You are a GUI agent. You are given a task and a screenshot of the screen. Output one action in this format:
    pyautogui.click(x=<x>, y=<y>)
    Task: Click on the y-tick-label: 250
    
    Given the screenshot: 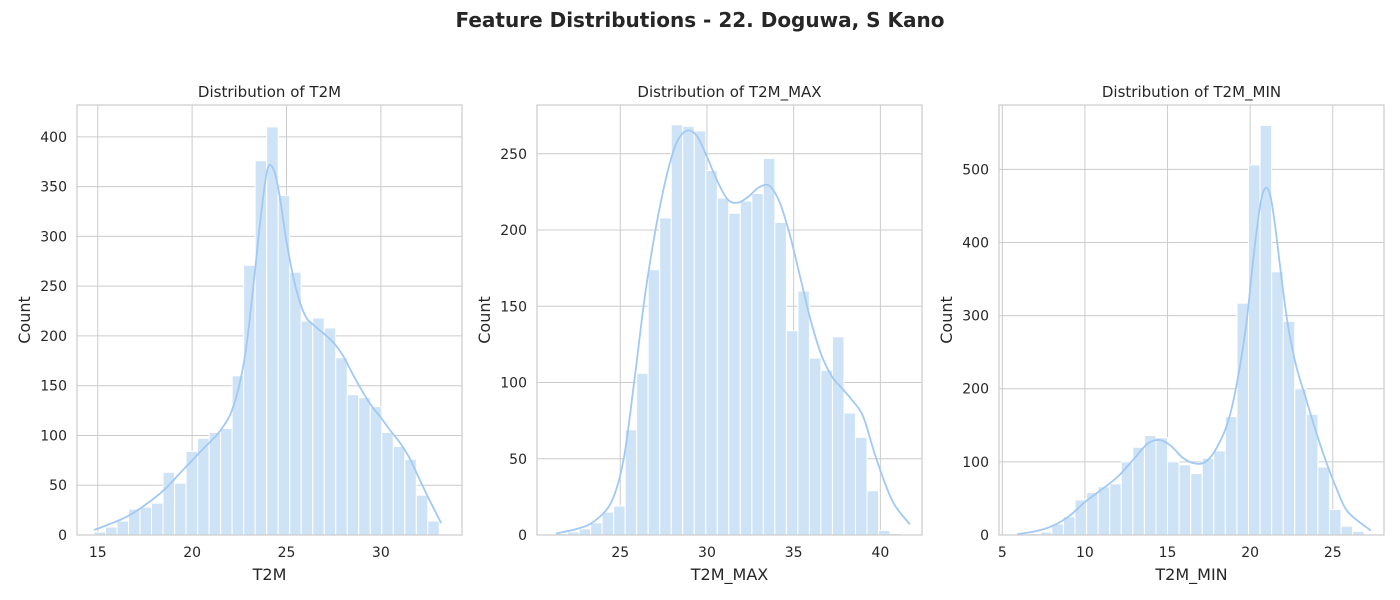 What is the action you would take?
    pyautogui.click(x=513, y=155)
    